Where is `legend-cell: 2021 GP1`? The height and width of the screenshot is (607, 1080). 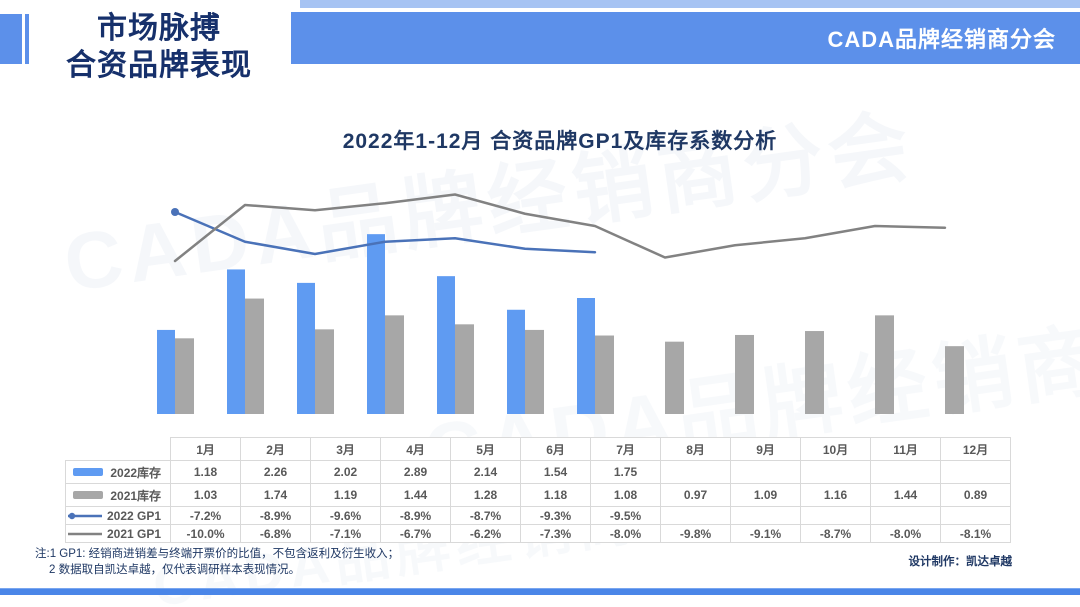
legend-cell: 2021 GP1 is located at coordinates (118, 533).